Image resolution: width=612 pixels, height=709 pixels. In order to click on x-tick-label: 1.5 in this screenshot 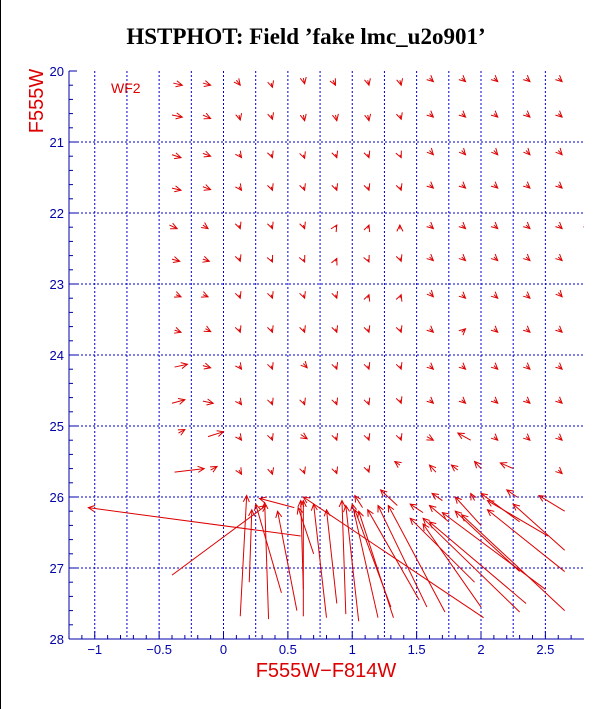, I will do `click(417, 649)`.